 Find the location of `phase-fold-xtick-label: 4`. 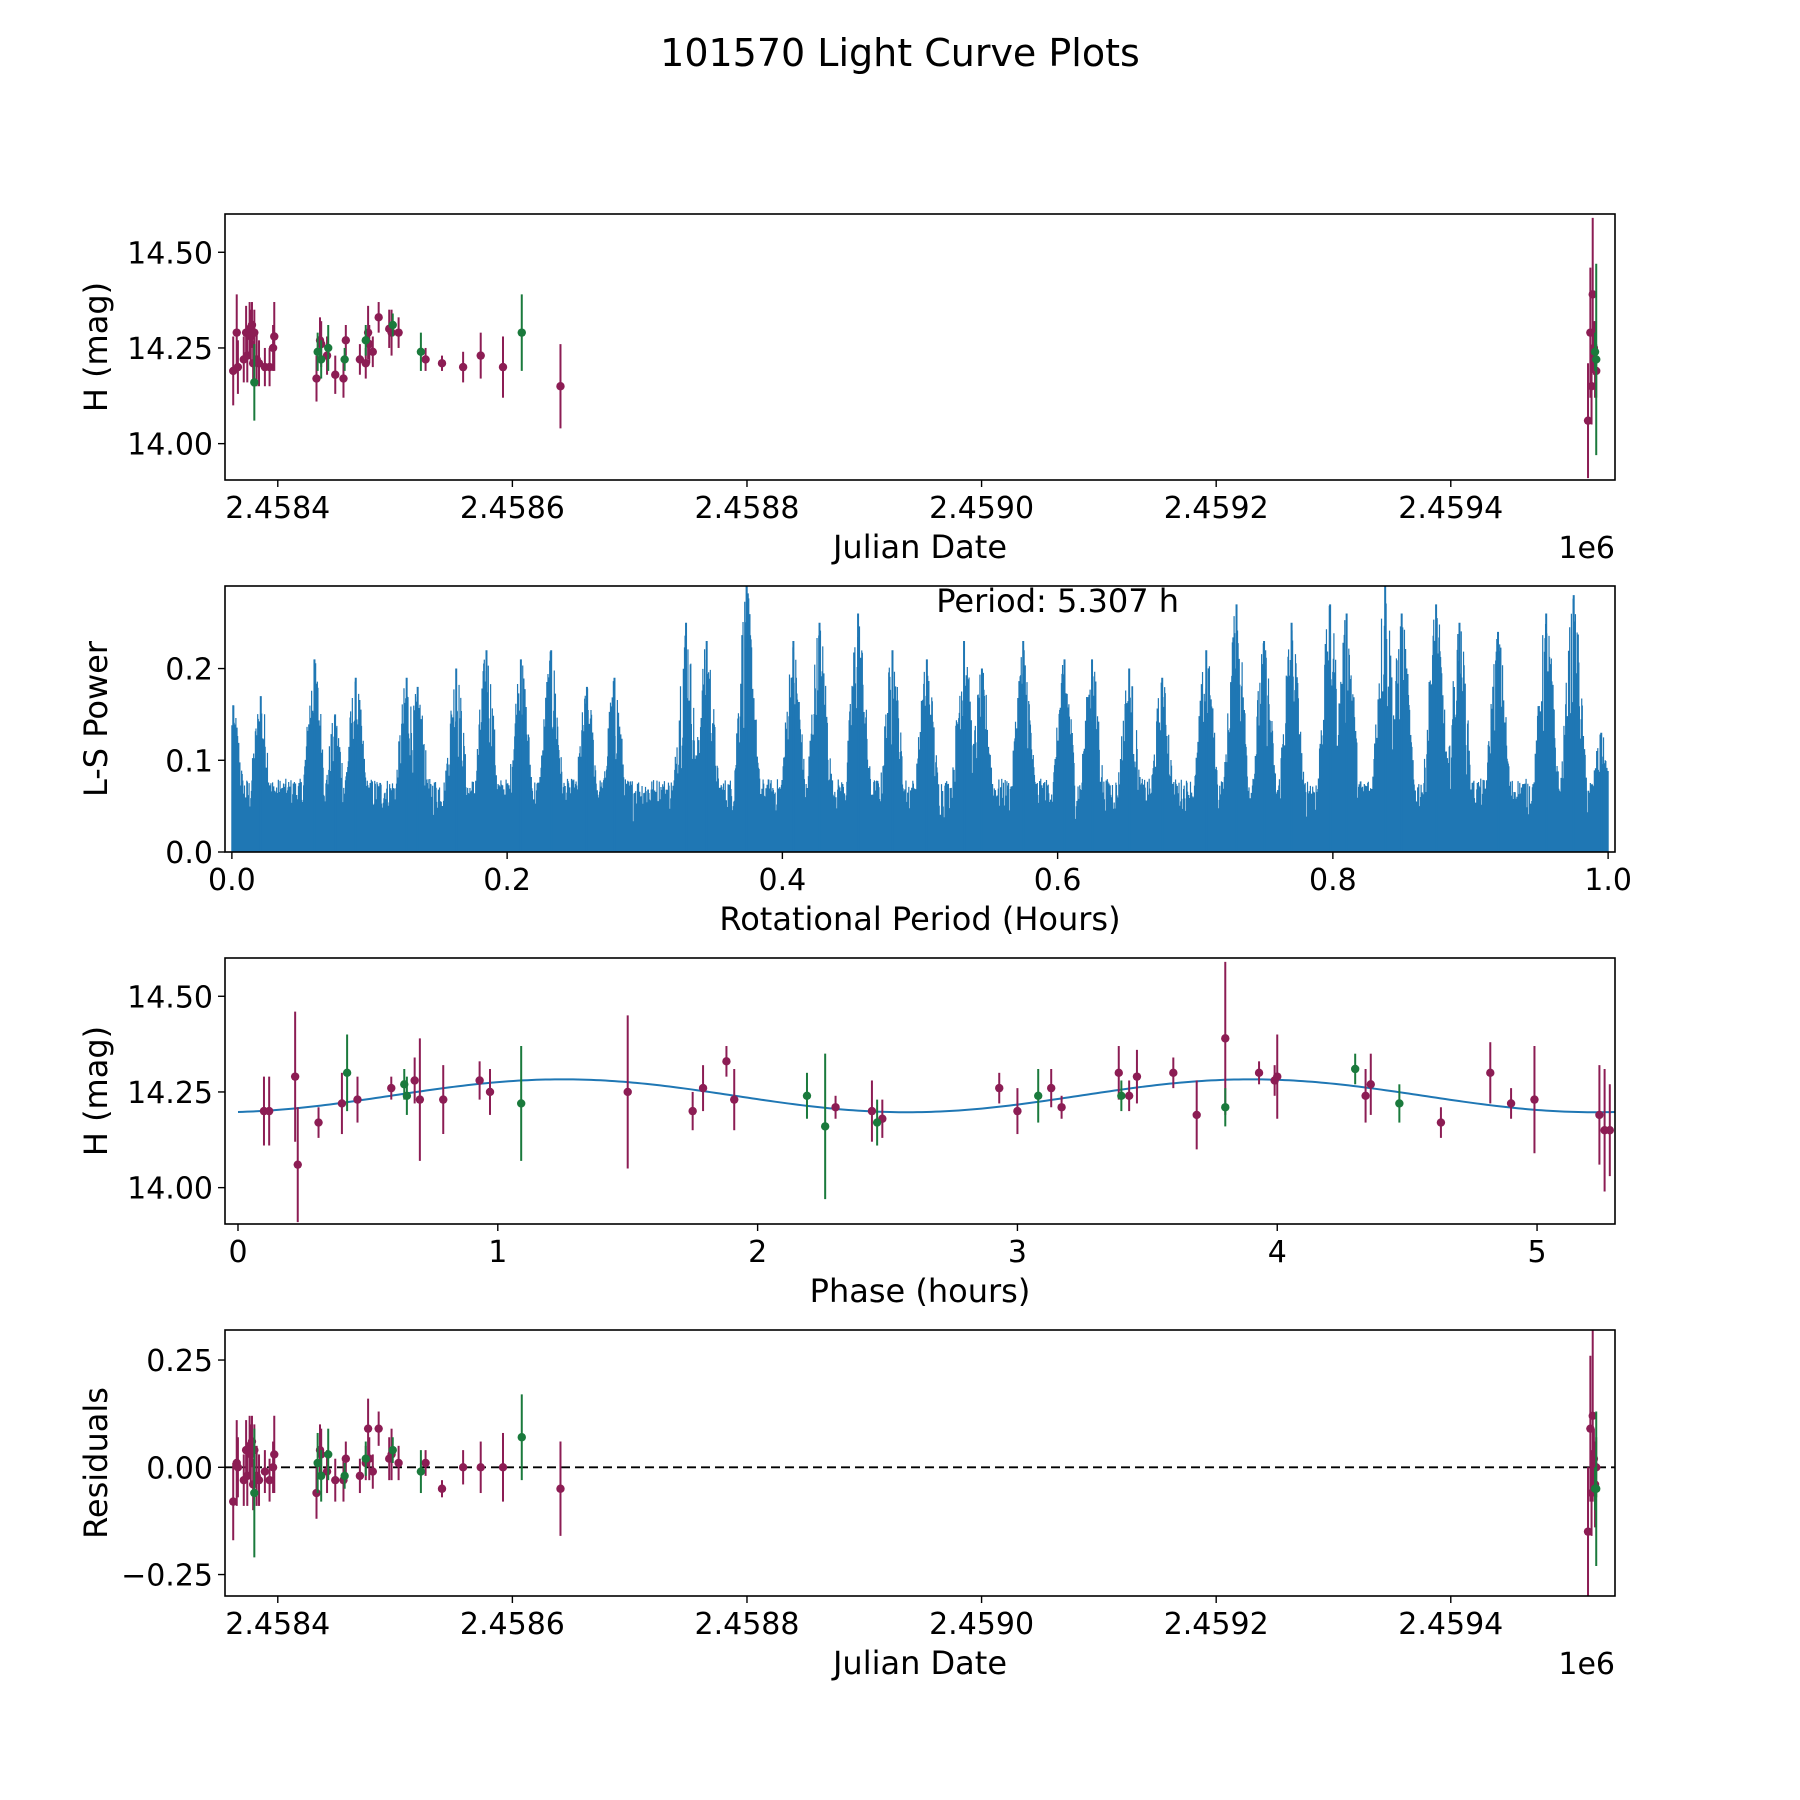

phase-fold-xtick-label: 4 is located at coordinates (1277, 1252).